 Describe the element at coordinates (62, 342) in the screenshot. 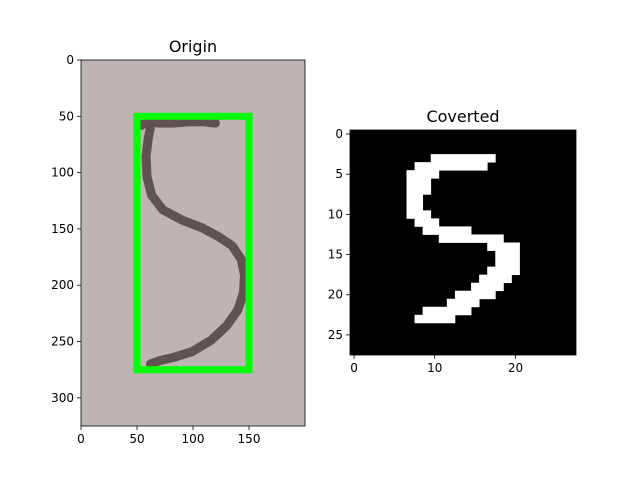

I see `0-ytick-label: 250` at that location.